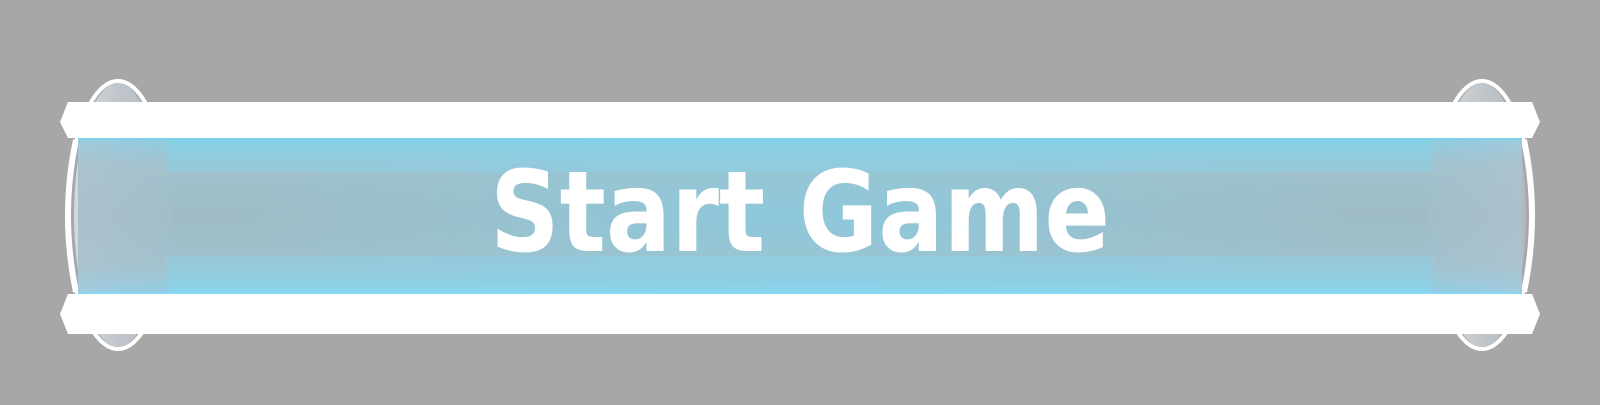  Describe the element at coordinates (800, 120) in the screenshot. I see `frame-bar-top` at that location.